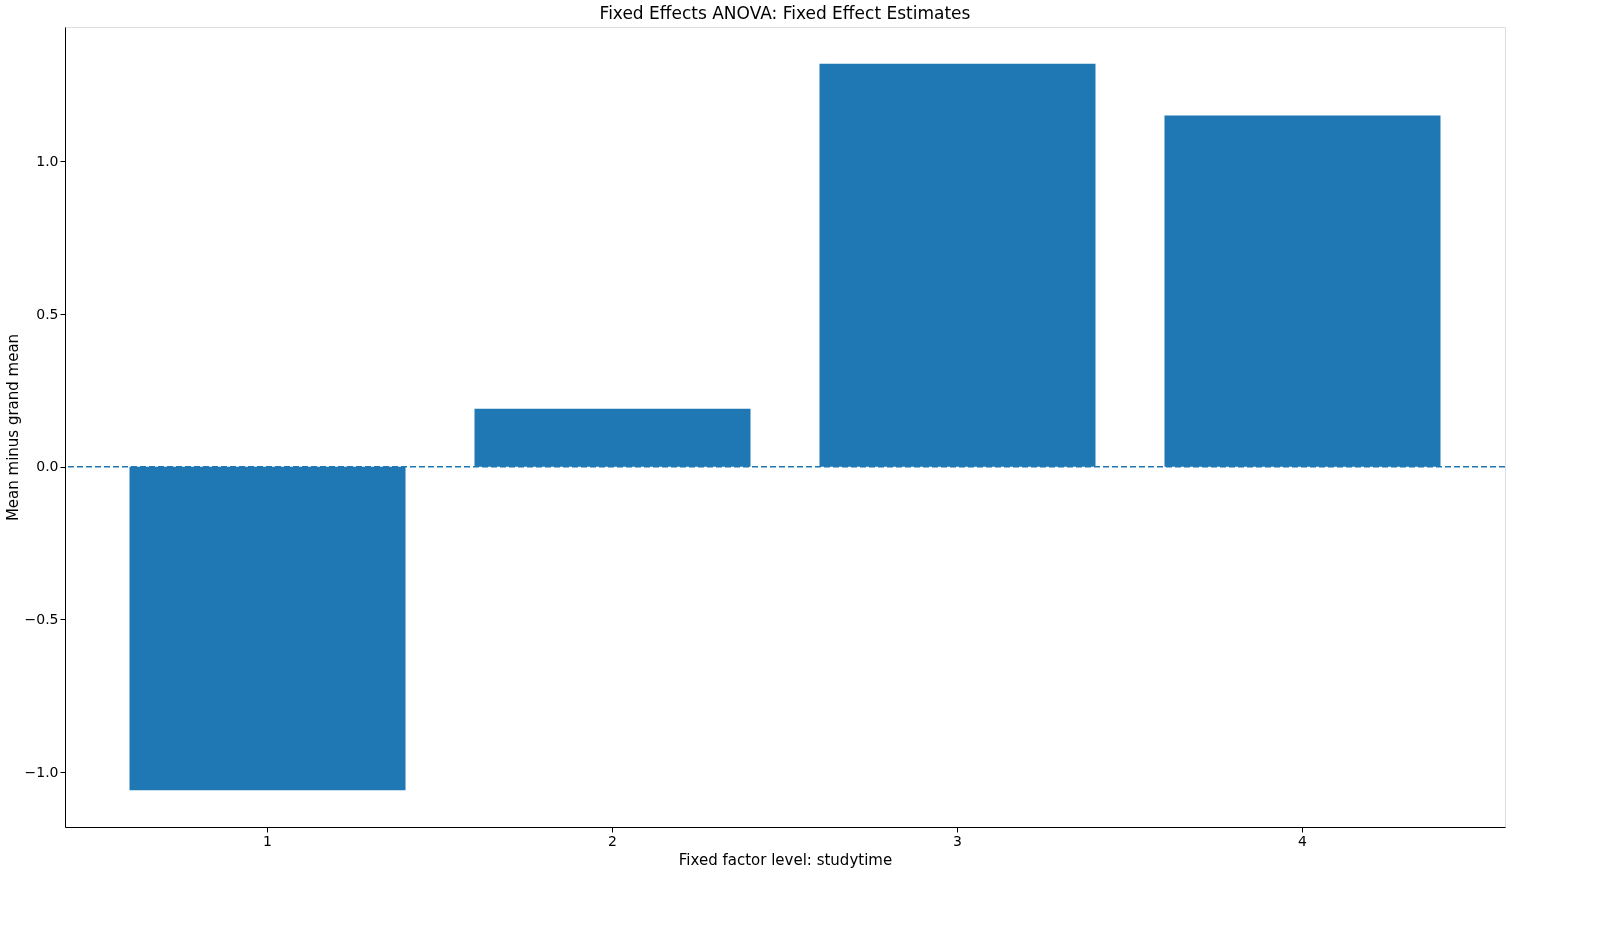 This screenshot has height=951, width=1600. Describe the element at coordinates (47, 160) in the screenshot. I see `y-tick-label: 1.0` at that location.